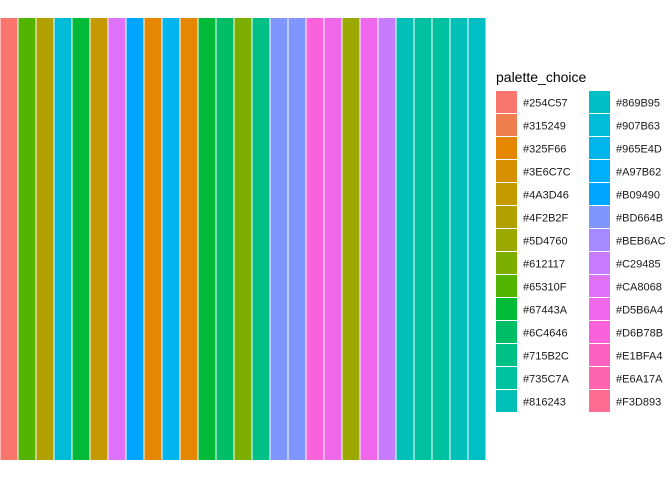 The height and width of the screenshot is (480, 672). What do you see at coordinates (546, 196) in the screenshot?
I see `legend-label: #4A3D46` at bounding box center [546, 196].